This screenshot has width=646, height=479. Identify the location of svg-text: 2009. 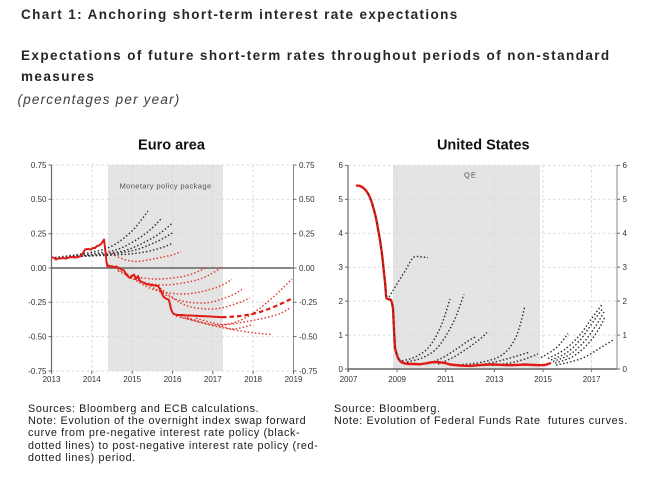
(397, 379).